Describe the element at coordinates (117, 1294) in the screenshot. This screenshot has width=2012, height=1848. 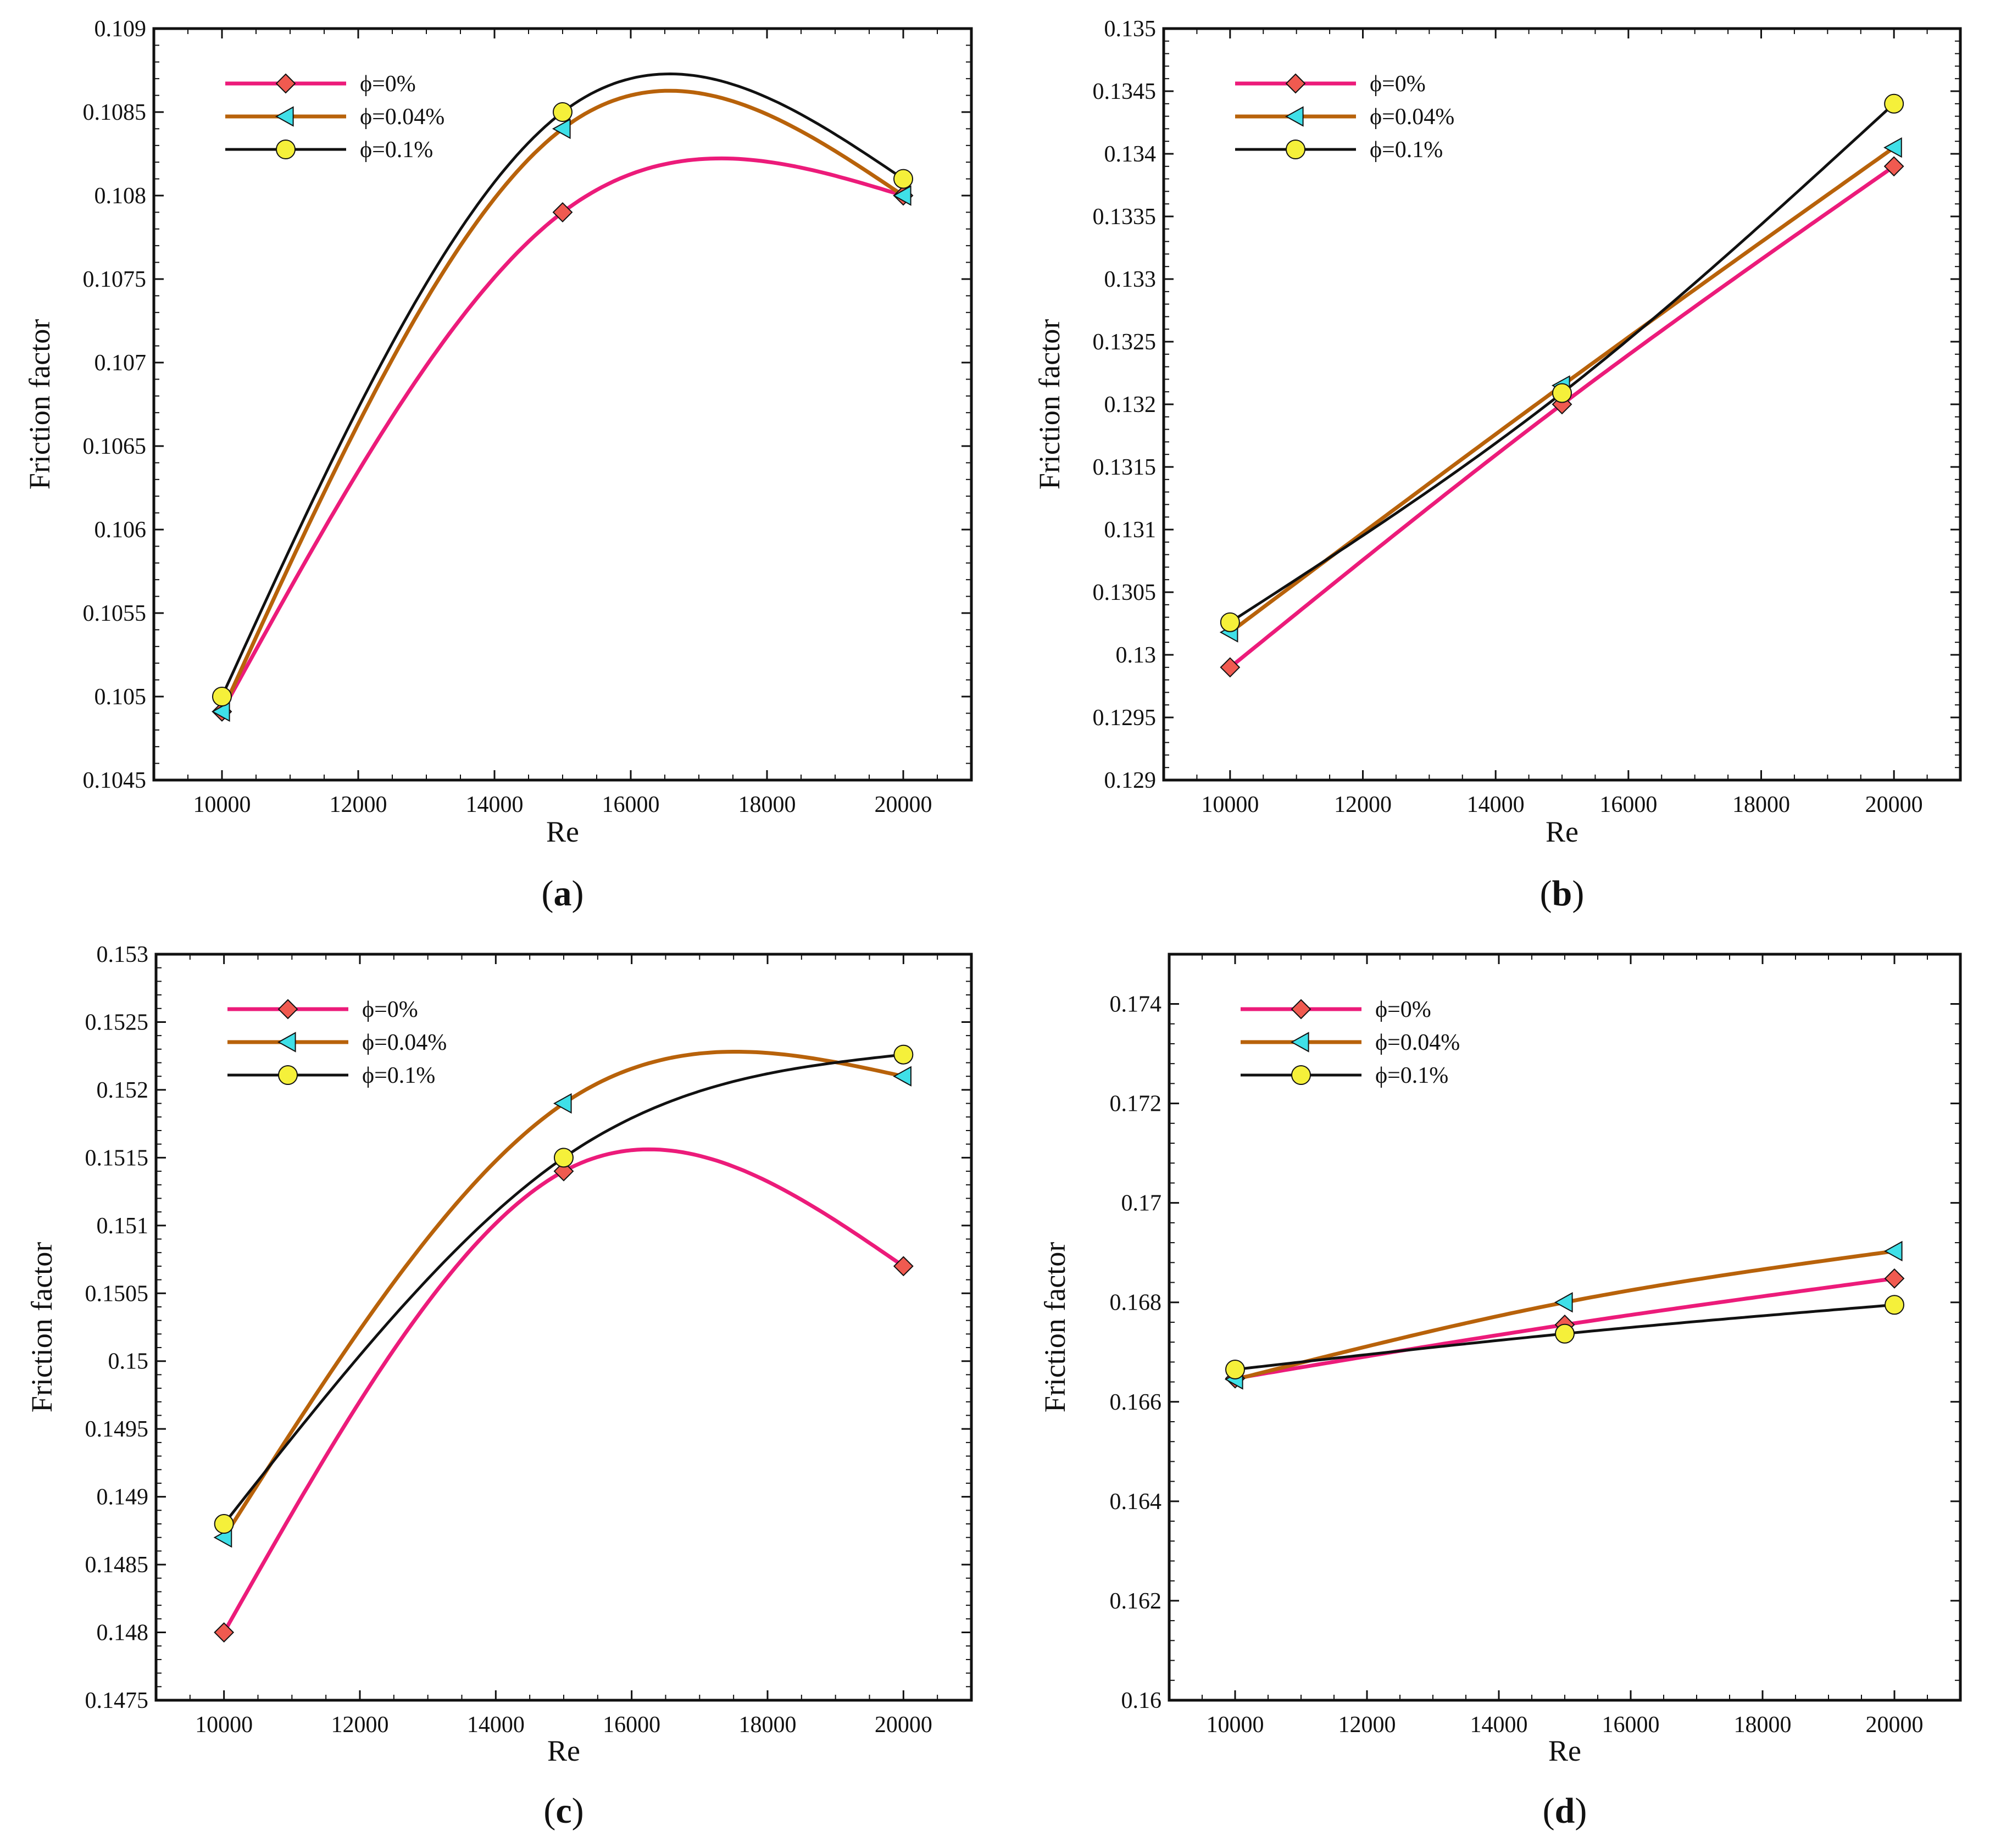
I see `y-tick-label: 0.1505` at that location.